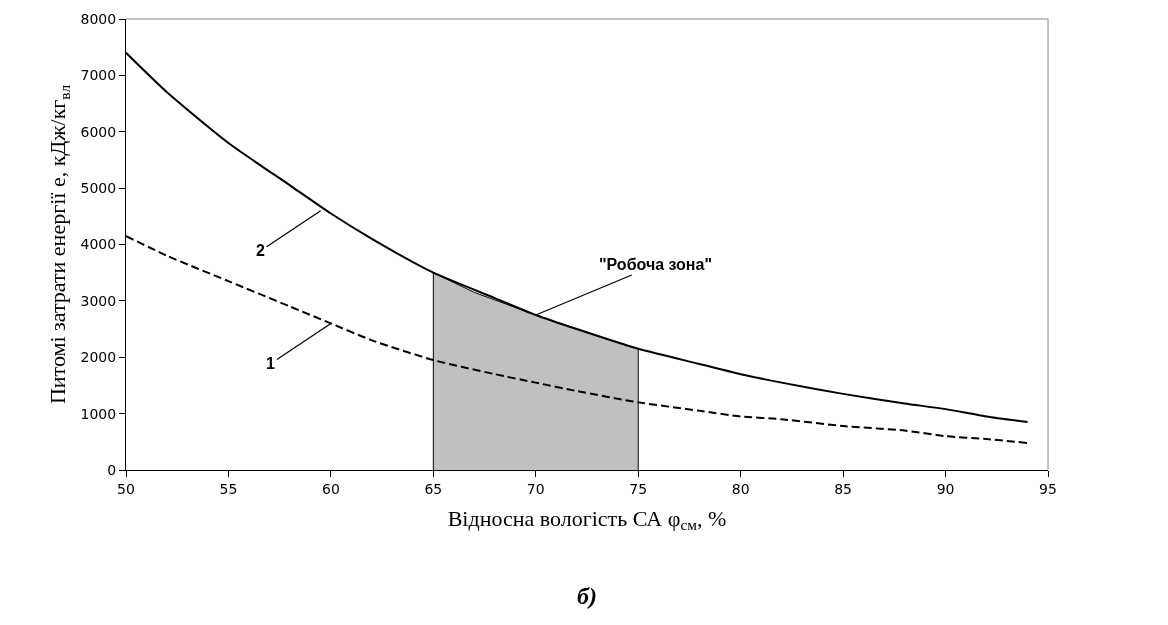 The image size is (1168, 625). Describe the element at coordinates (270, 363) in the screenshot. I see `annotation: 1` at that location.